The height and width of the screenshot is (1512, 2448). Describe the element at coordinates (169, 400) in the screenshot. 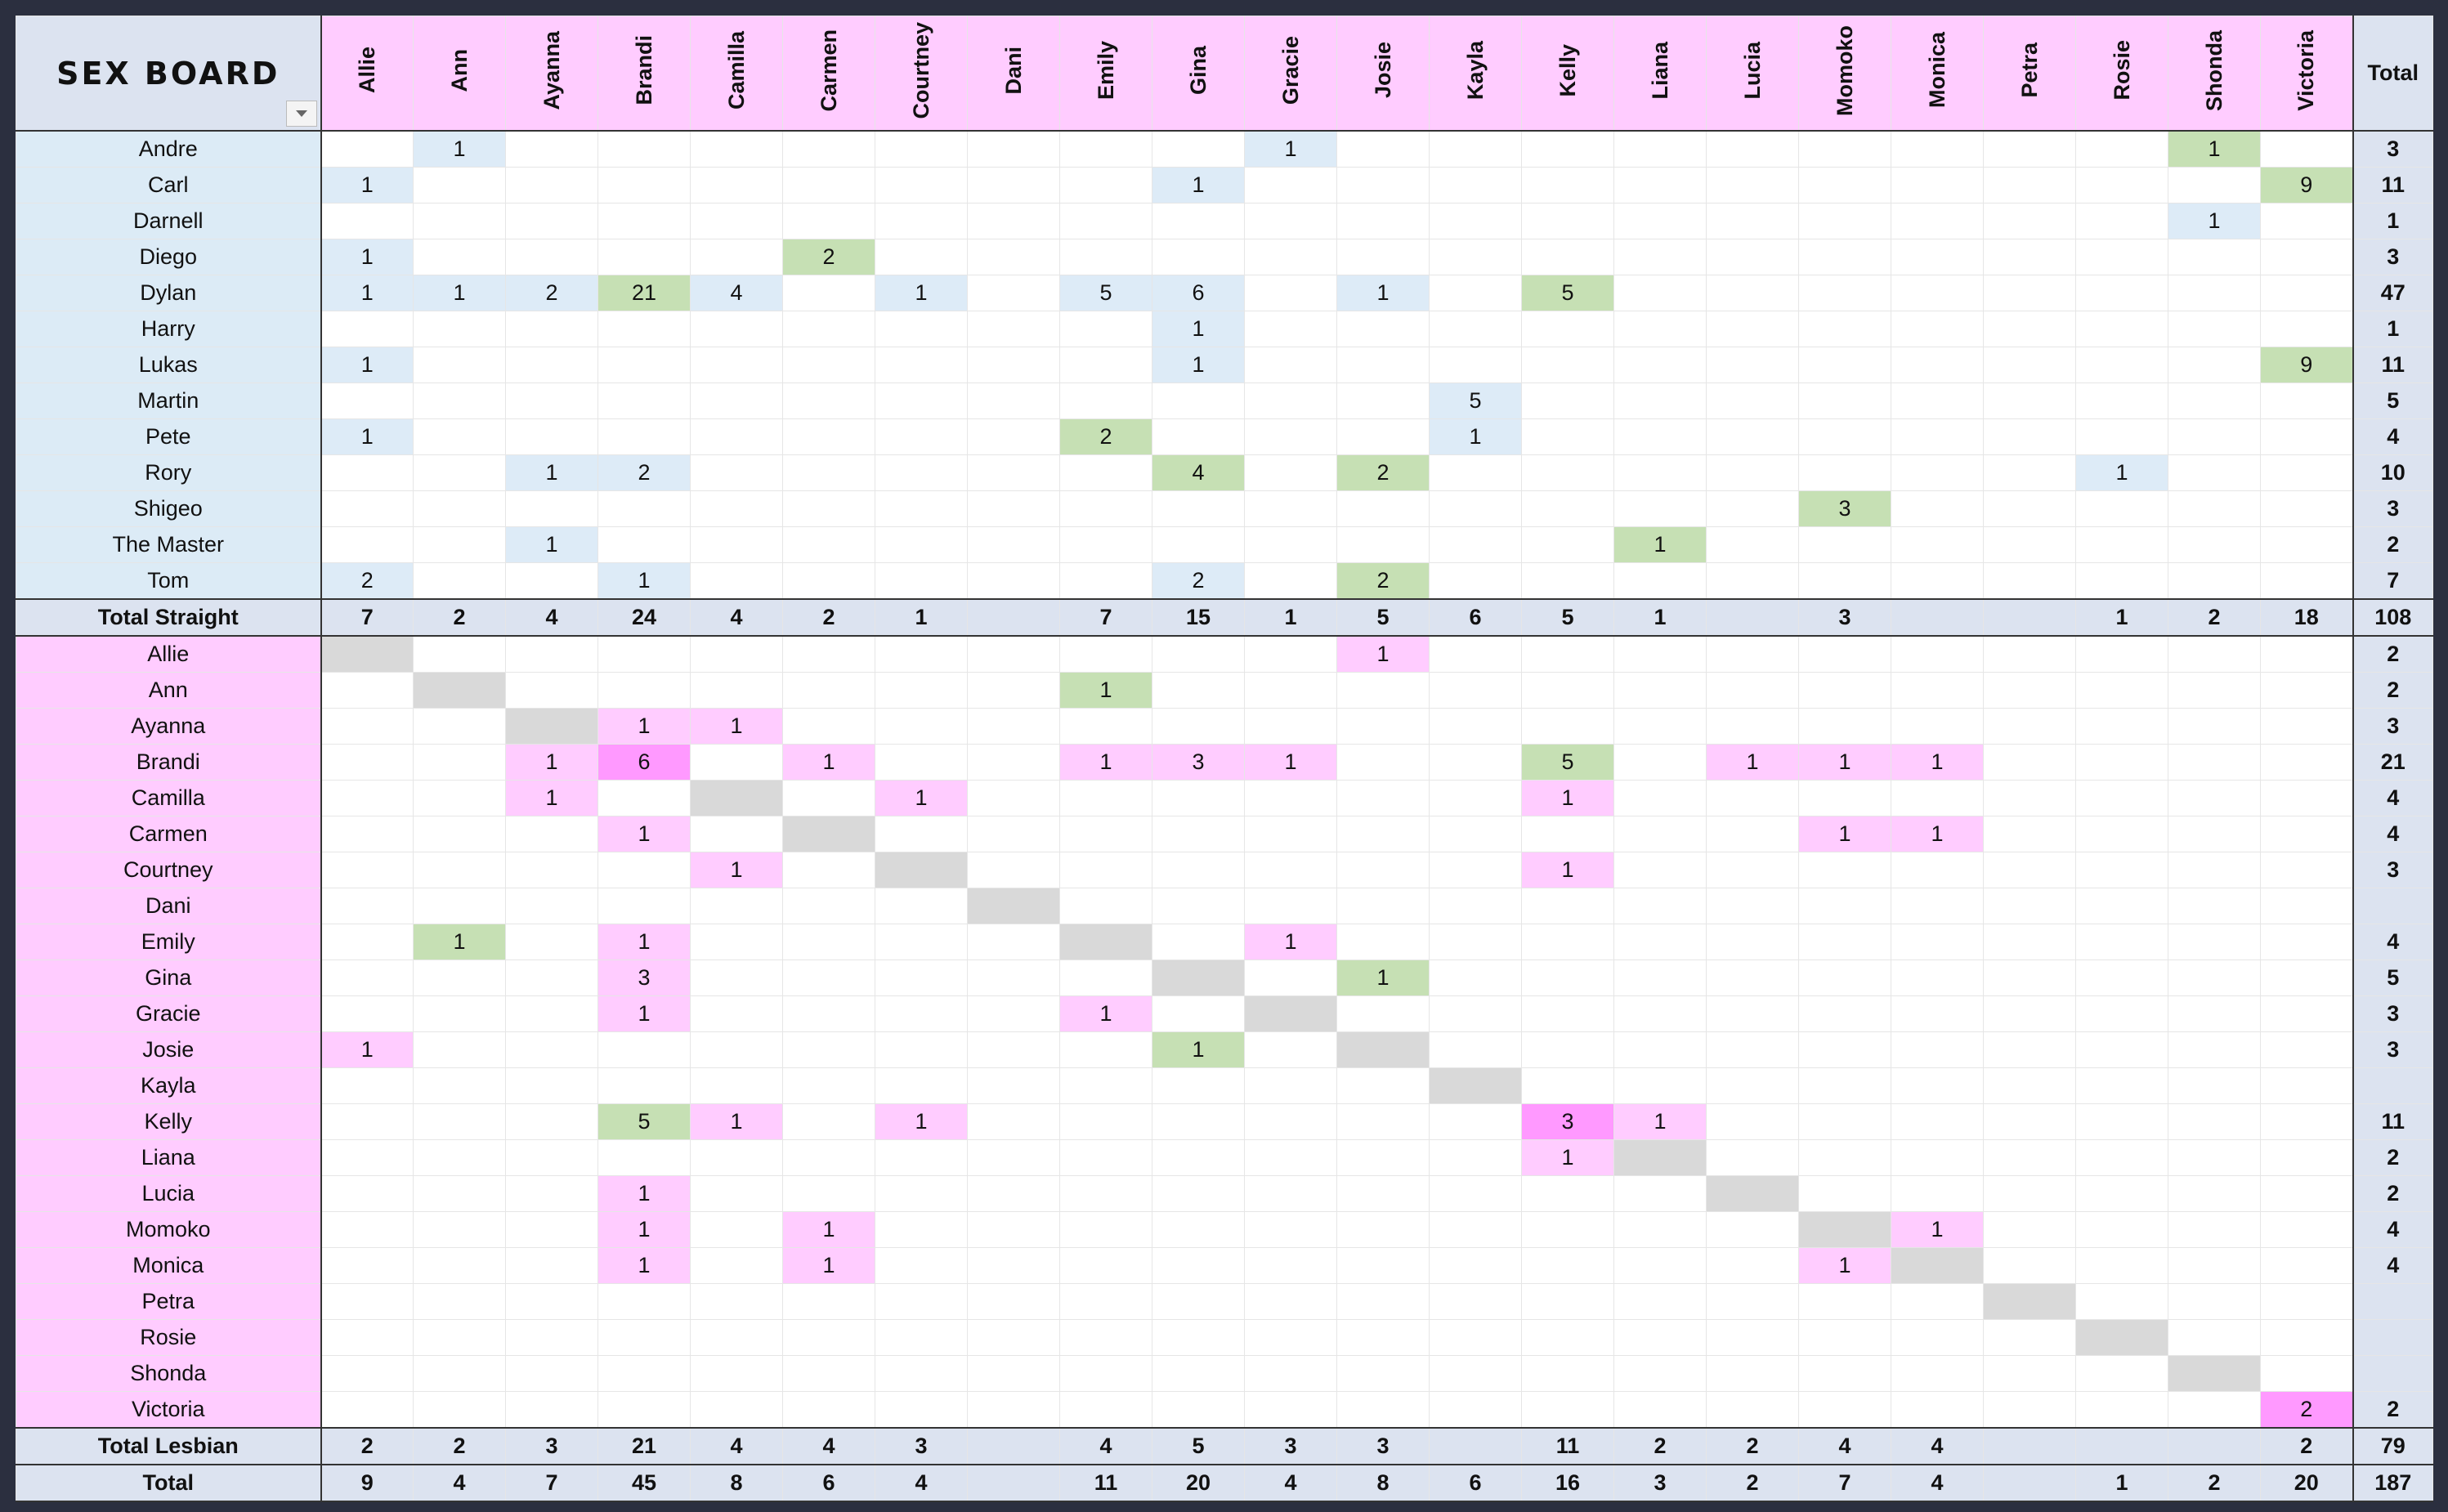

I see `row-name: Martin` at that location.